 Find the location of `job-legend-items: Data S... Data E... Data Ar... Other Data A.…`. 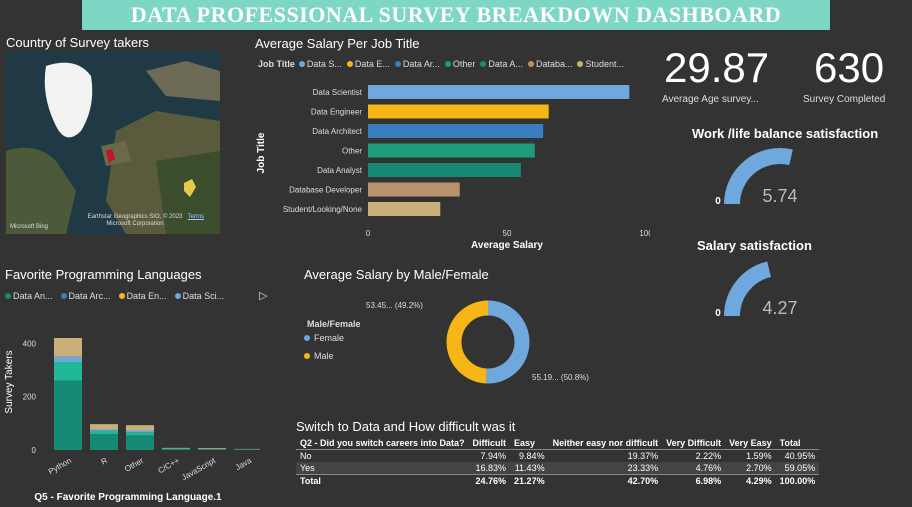

job-legend-items: Data S... Data E... Data Ar... Other Data A.… is located at coordinates (461, 64).